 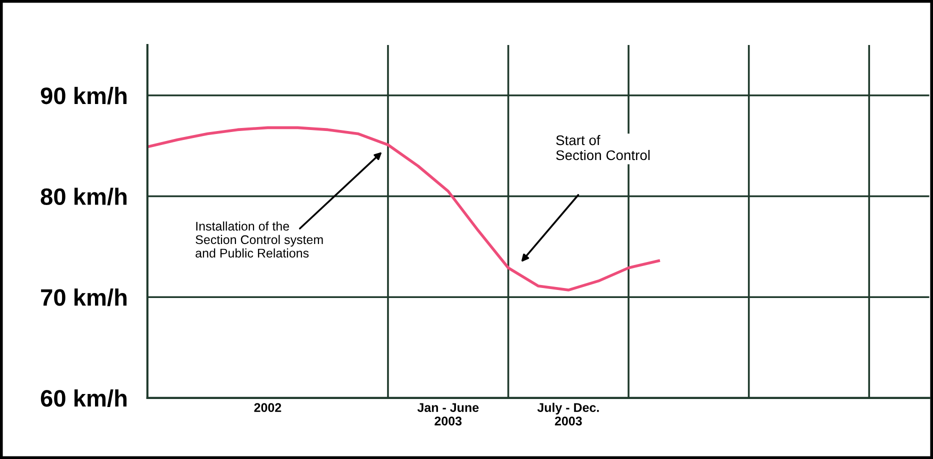 What do you see at coordinates (83, 95) in the screenshot?
I see `y-tick-label: 90 km/h` at bounding box center [83, 95].